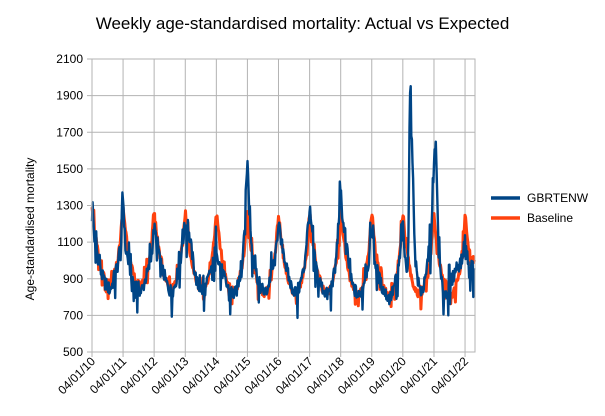 The height and width of the screenshot is (416, 605). What do you see at coordinates (69, 96) in the screenshot?
I see `y-tick-label: 1900` at bounding box center [69, 96].